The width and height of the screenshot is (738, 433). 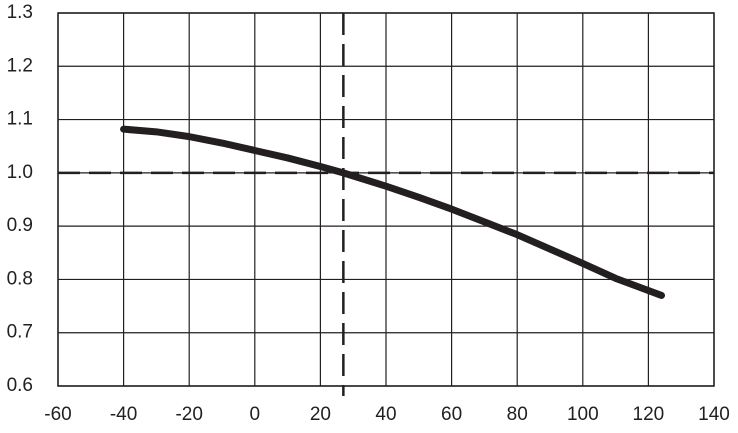 What do you see at coordinates (517, 414) in the screenshot?
I see `x-tick-label: 80` at bounding box center [517, 414].